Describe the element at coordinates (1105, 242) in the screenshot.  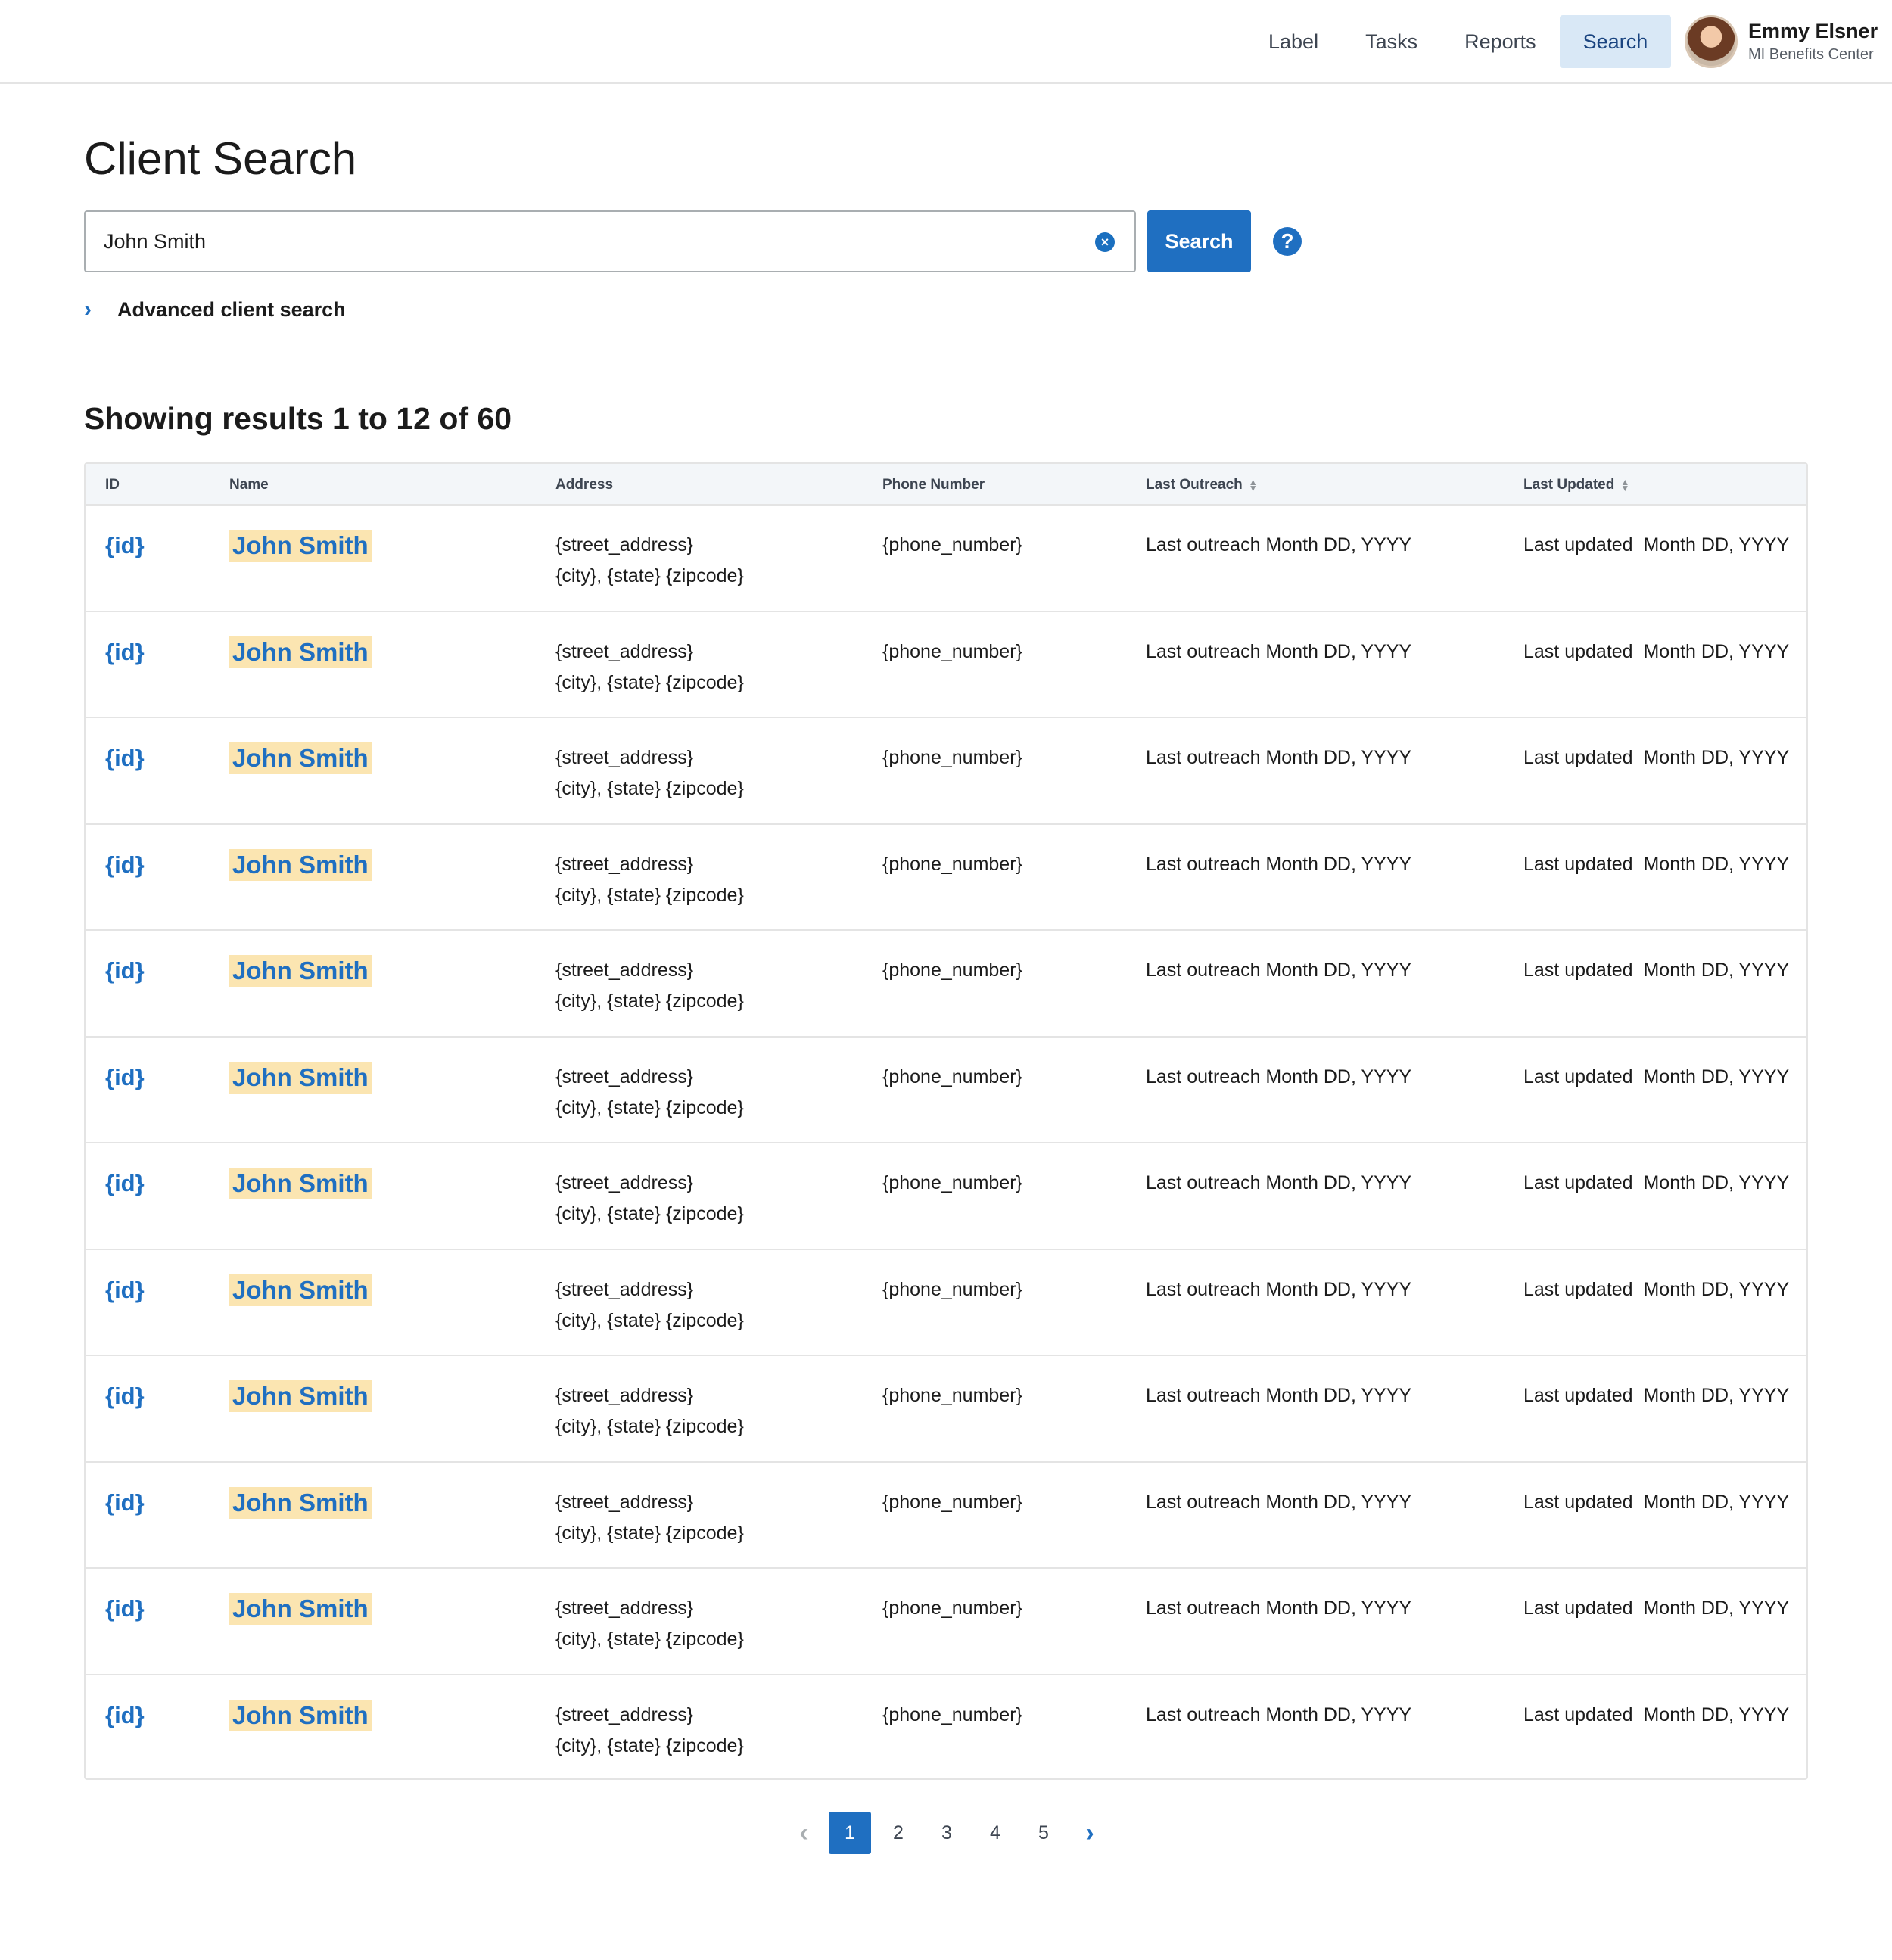
I see `clear-search-icon: ×` at that location.